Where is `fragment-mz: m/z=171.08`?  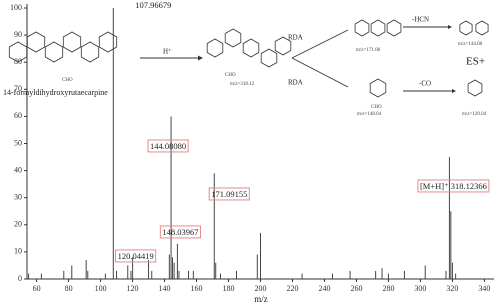 fragment-mz: m/z=171.08 is located at coordinates (368, 50).